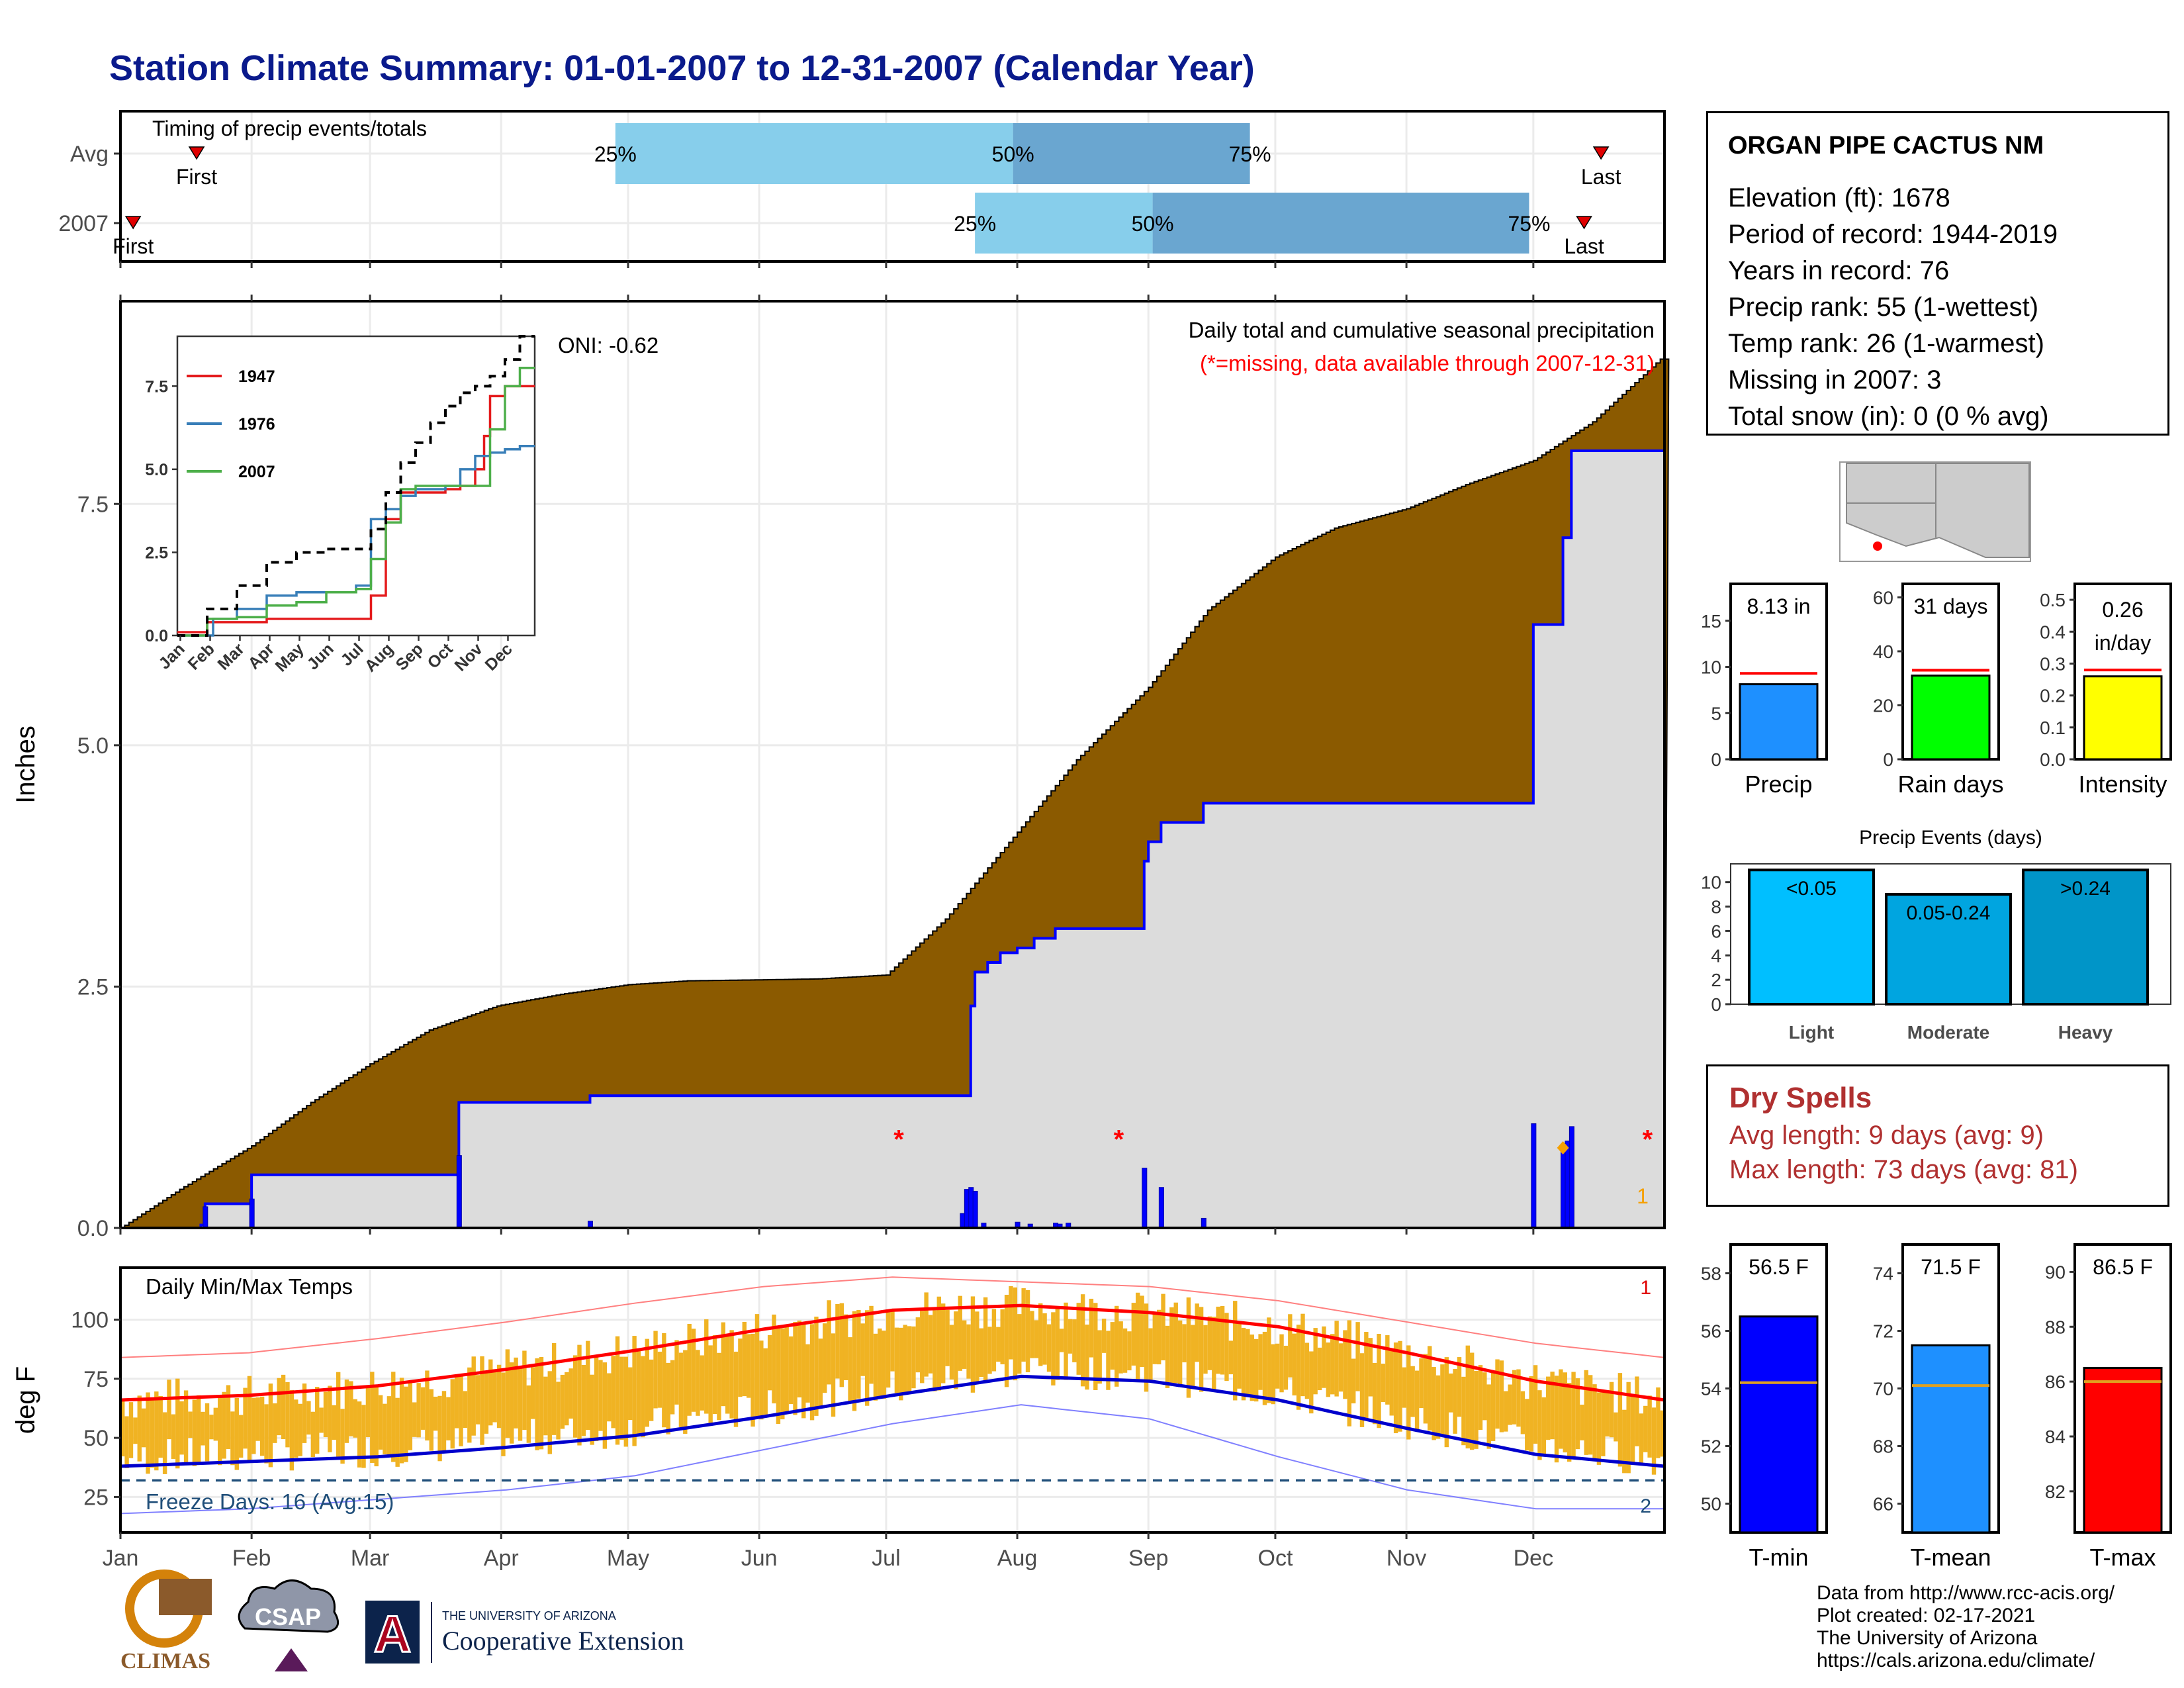 The height and width of the screenshot is (1688, 2184). What do you see at coordinates (1883, 1274) in the screenshot?
I see `small-y-tick-label: 74` at bounding box center [1883, 1274].